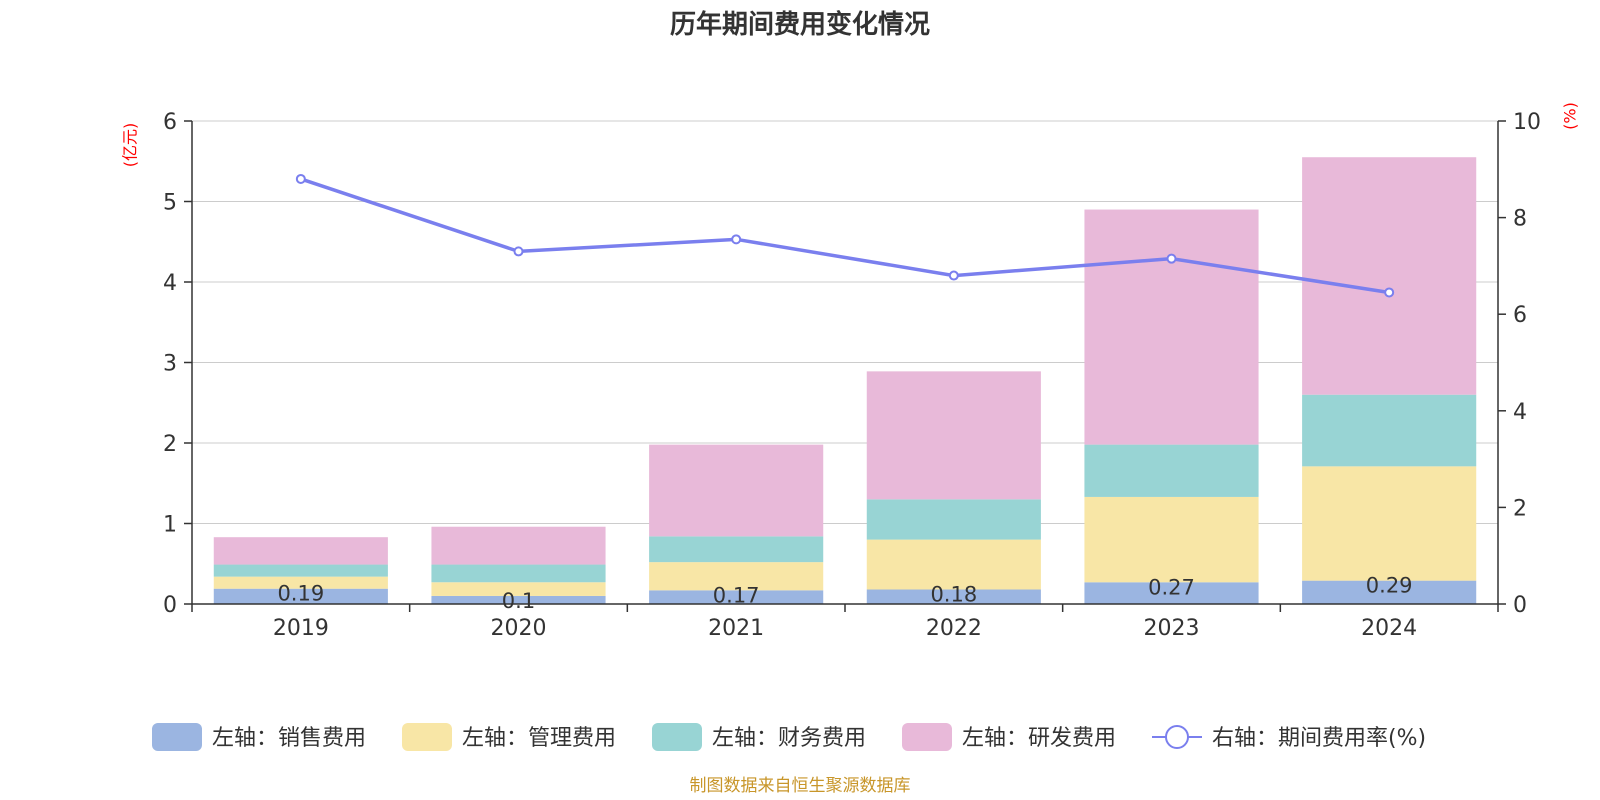 This screenshot has width=1600, height=800. I want to click on legend-label: 左轴：财务费用, so click(789, 738).